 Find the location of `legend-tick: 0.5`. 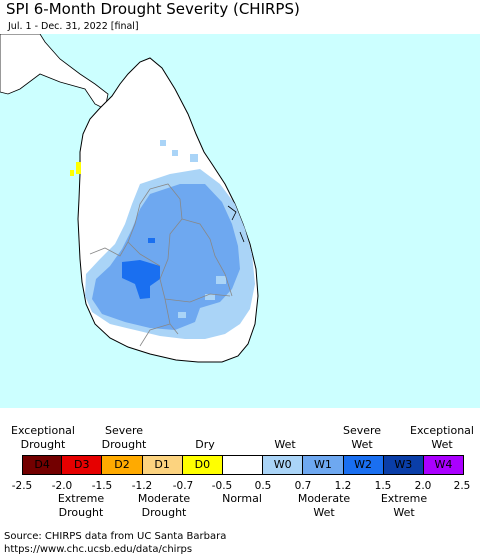

legend-tick: 0.5 is located at coordinates (263, 486).